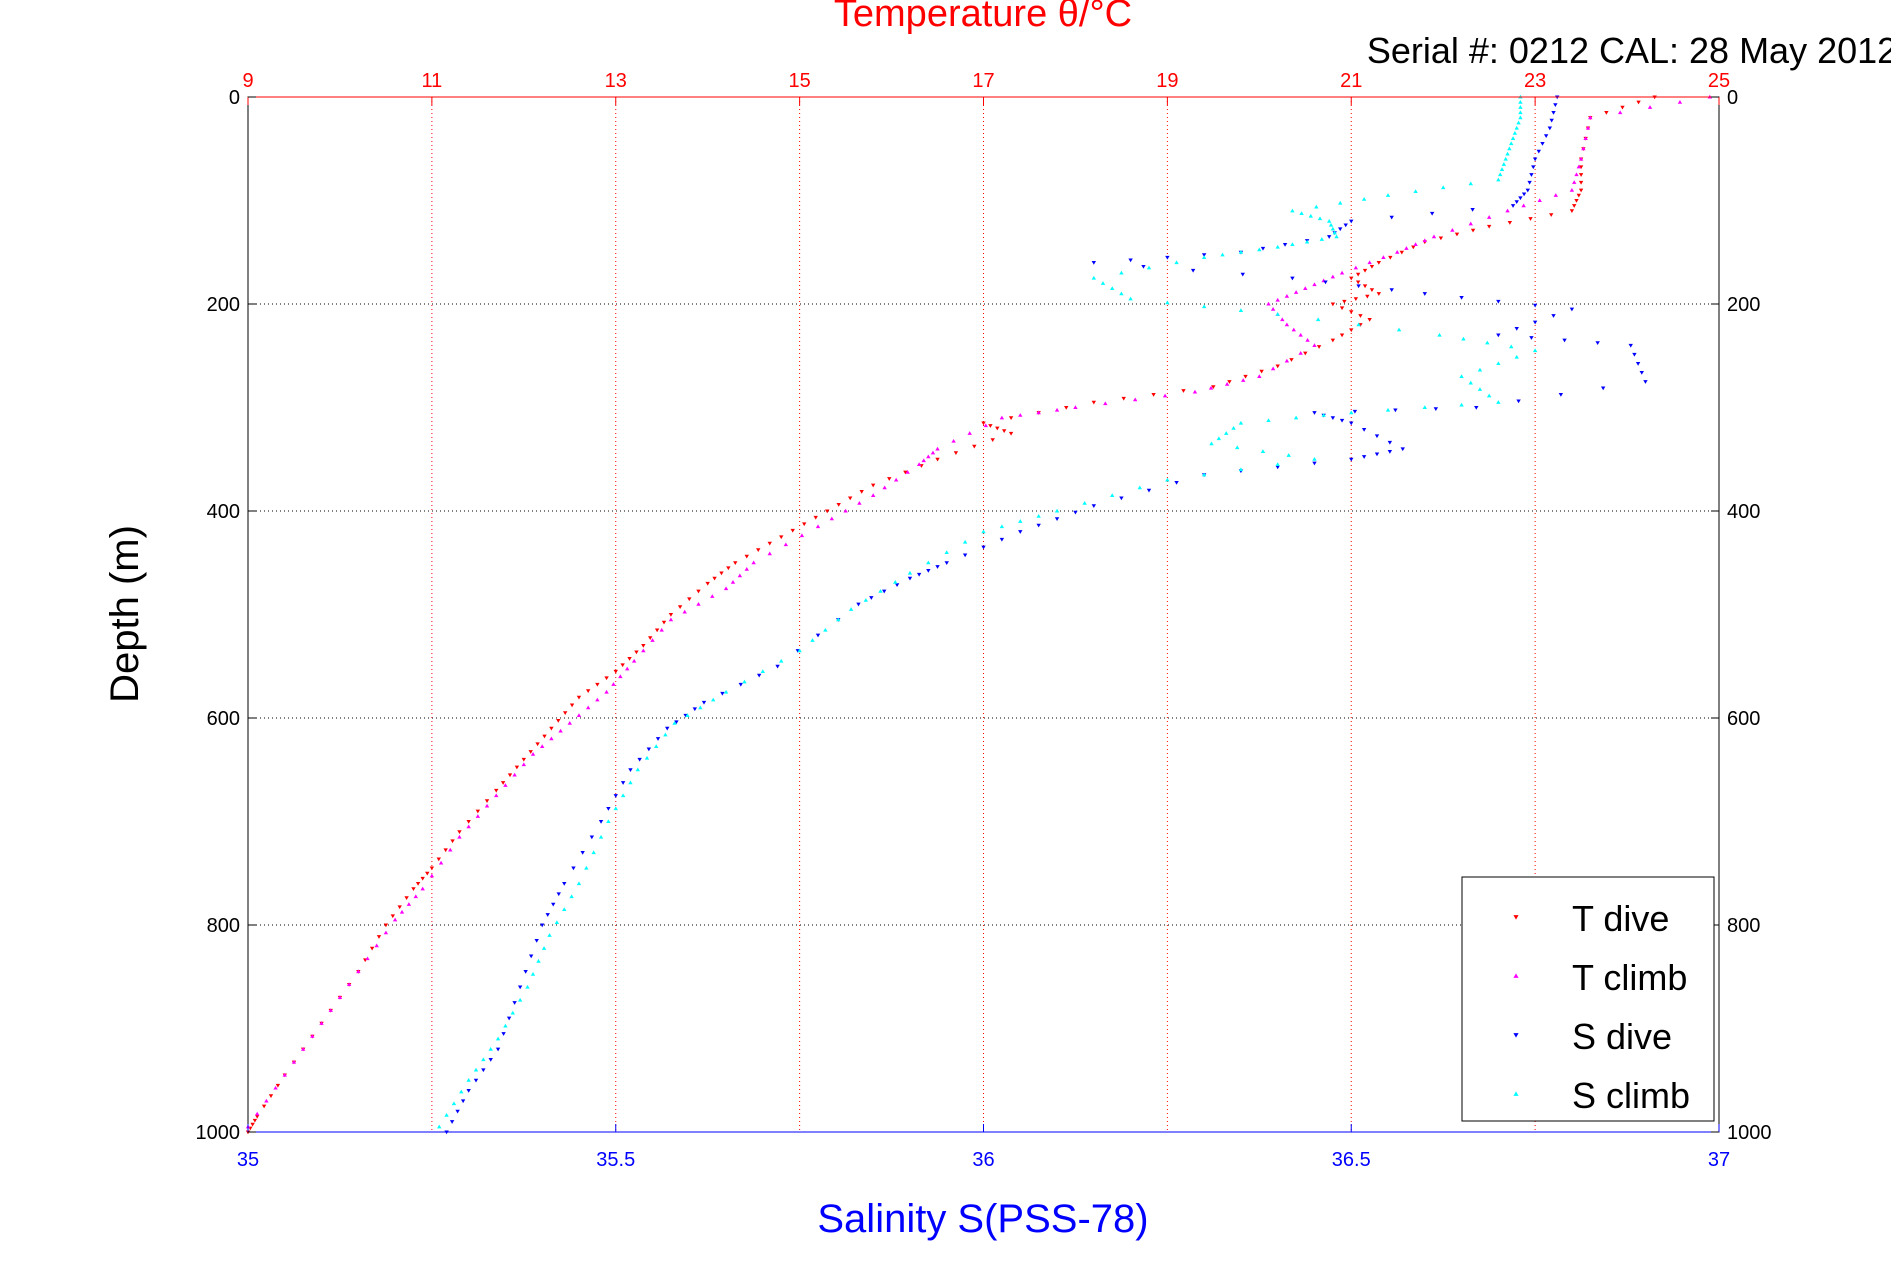 The width and height of the screenshot is (1891, 1262). I want to click on legend-marker-t-climb, so click(1516, 975).